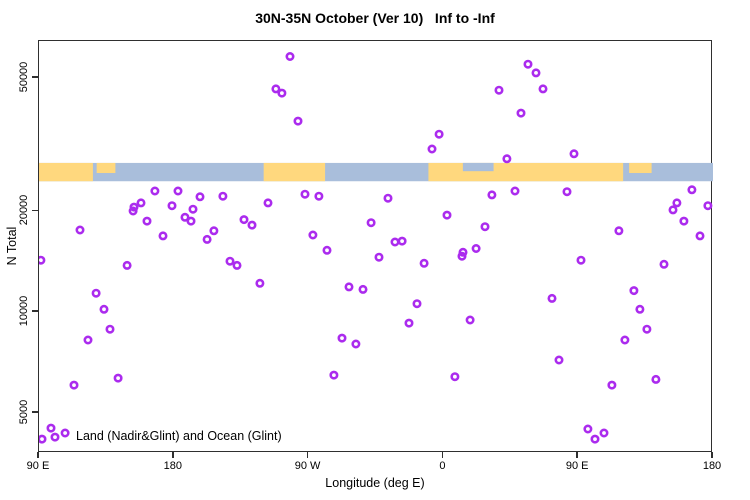 The height and width of the screenshot is (500, 750). What do you see at coordinates (179, 436) in the screenshot?
I see `legend-label: Land (Nadir&Glint) and Ocean (Glint)` at bounding box center [179, 436].